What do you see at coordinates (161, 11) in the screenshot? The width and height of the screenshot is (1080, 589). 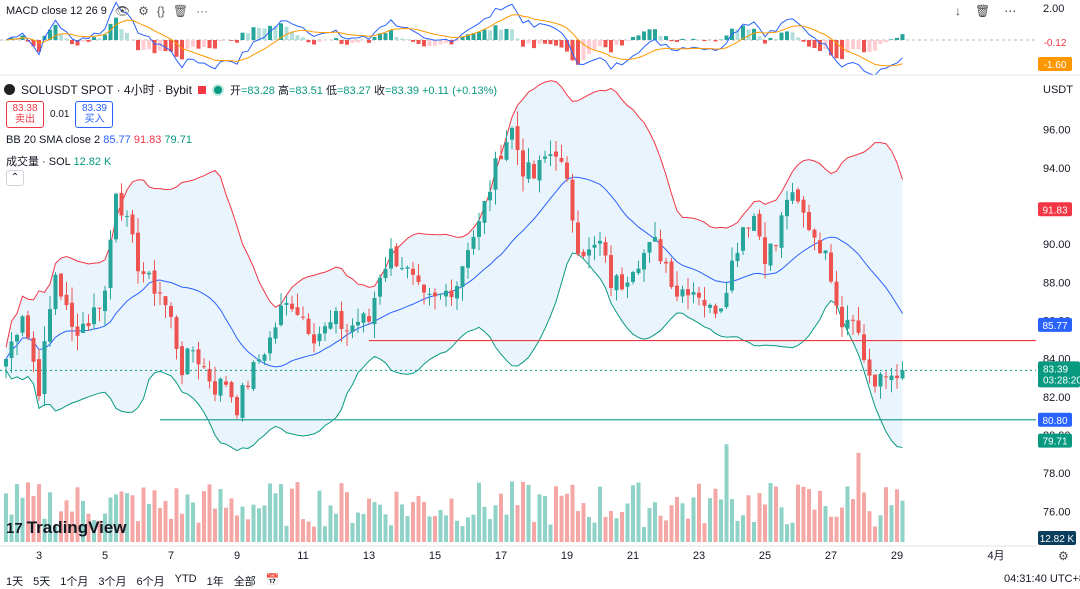 I see `code-icon: {}` at bounding box center [161, 11].